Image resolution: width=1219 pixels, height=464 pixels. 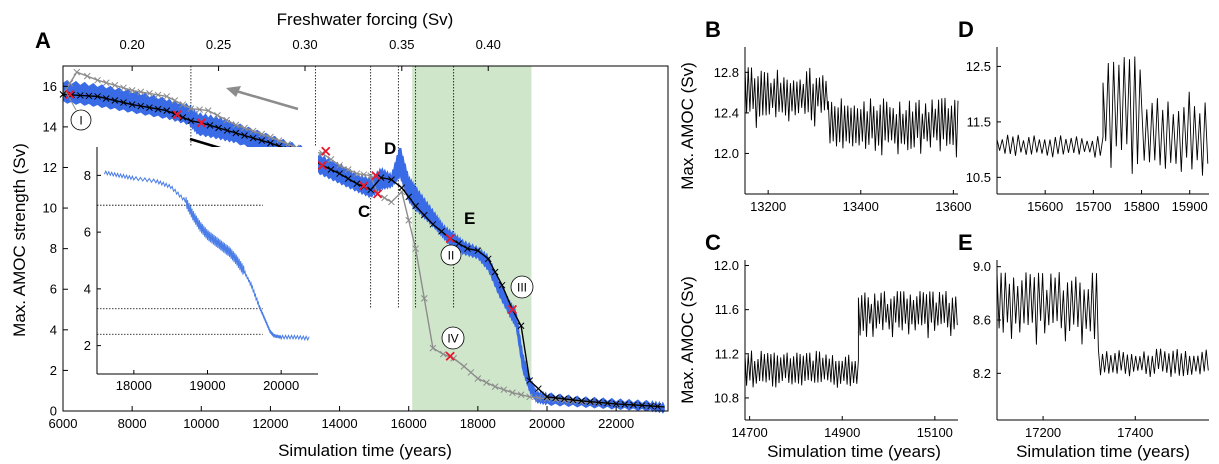 I want to click on inset-horizontal-lines, so click(x=180, y=269).